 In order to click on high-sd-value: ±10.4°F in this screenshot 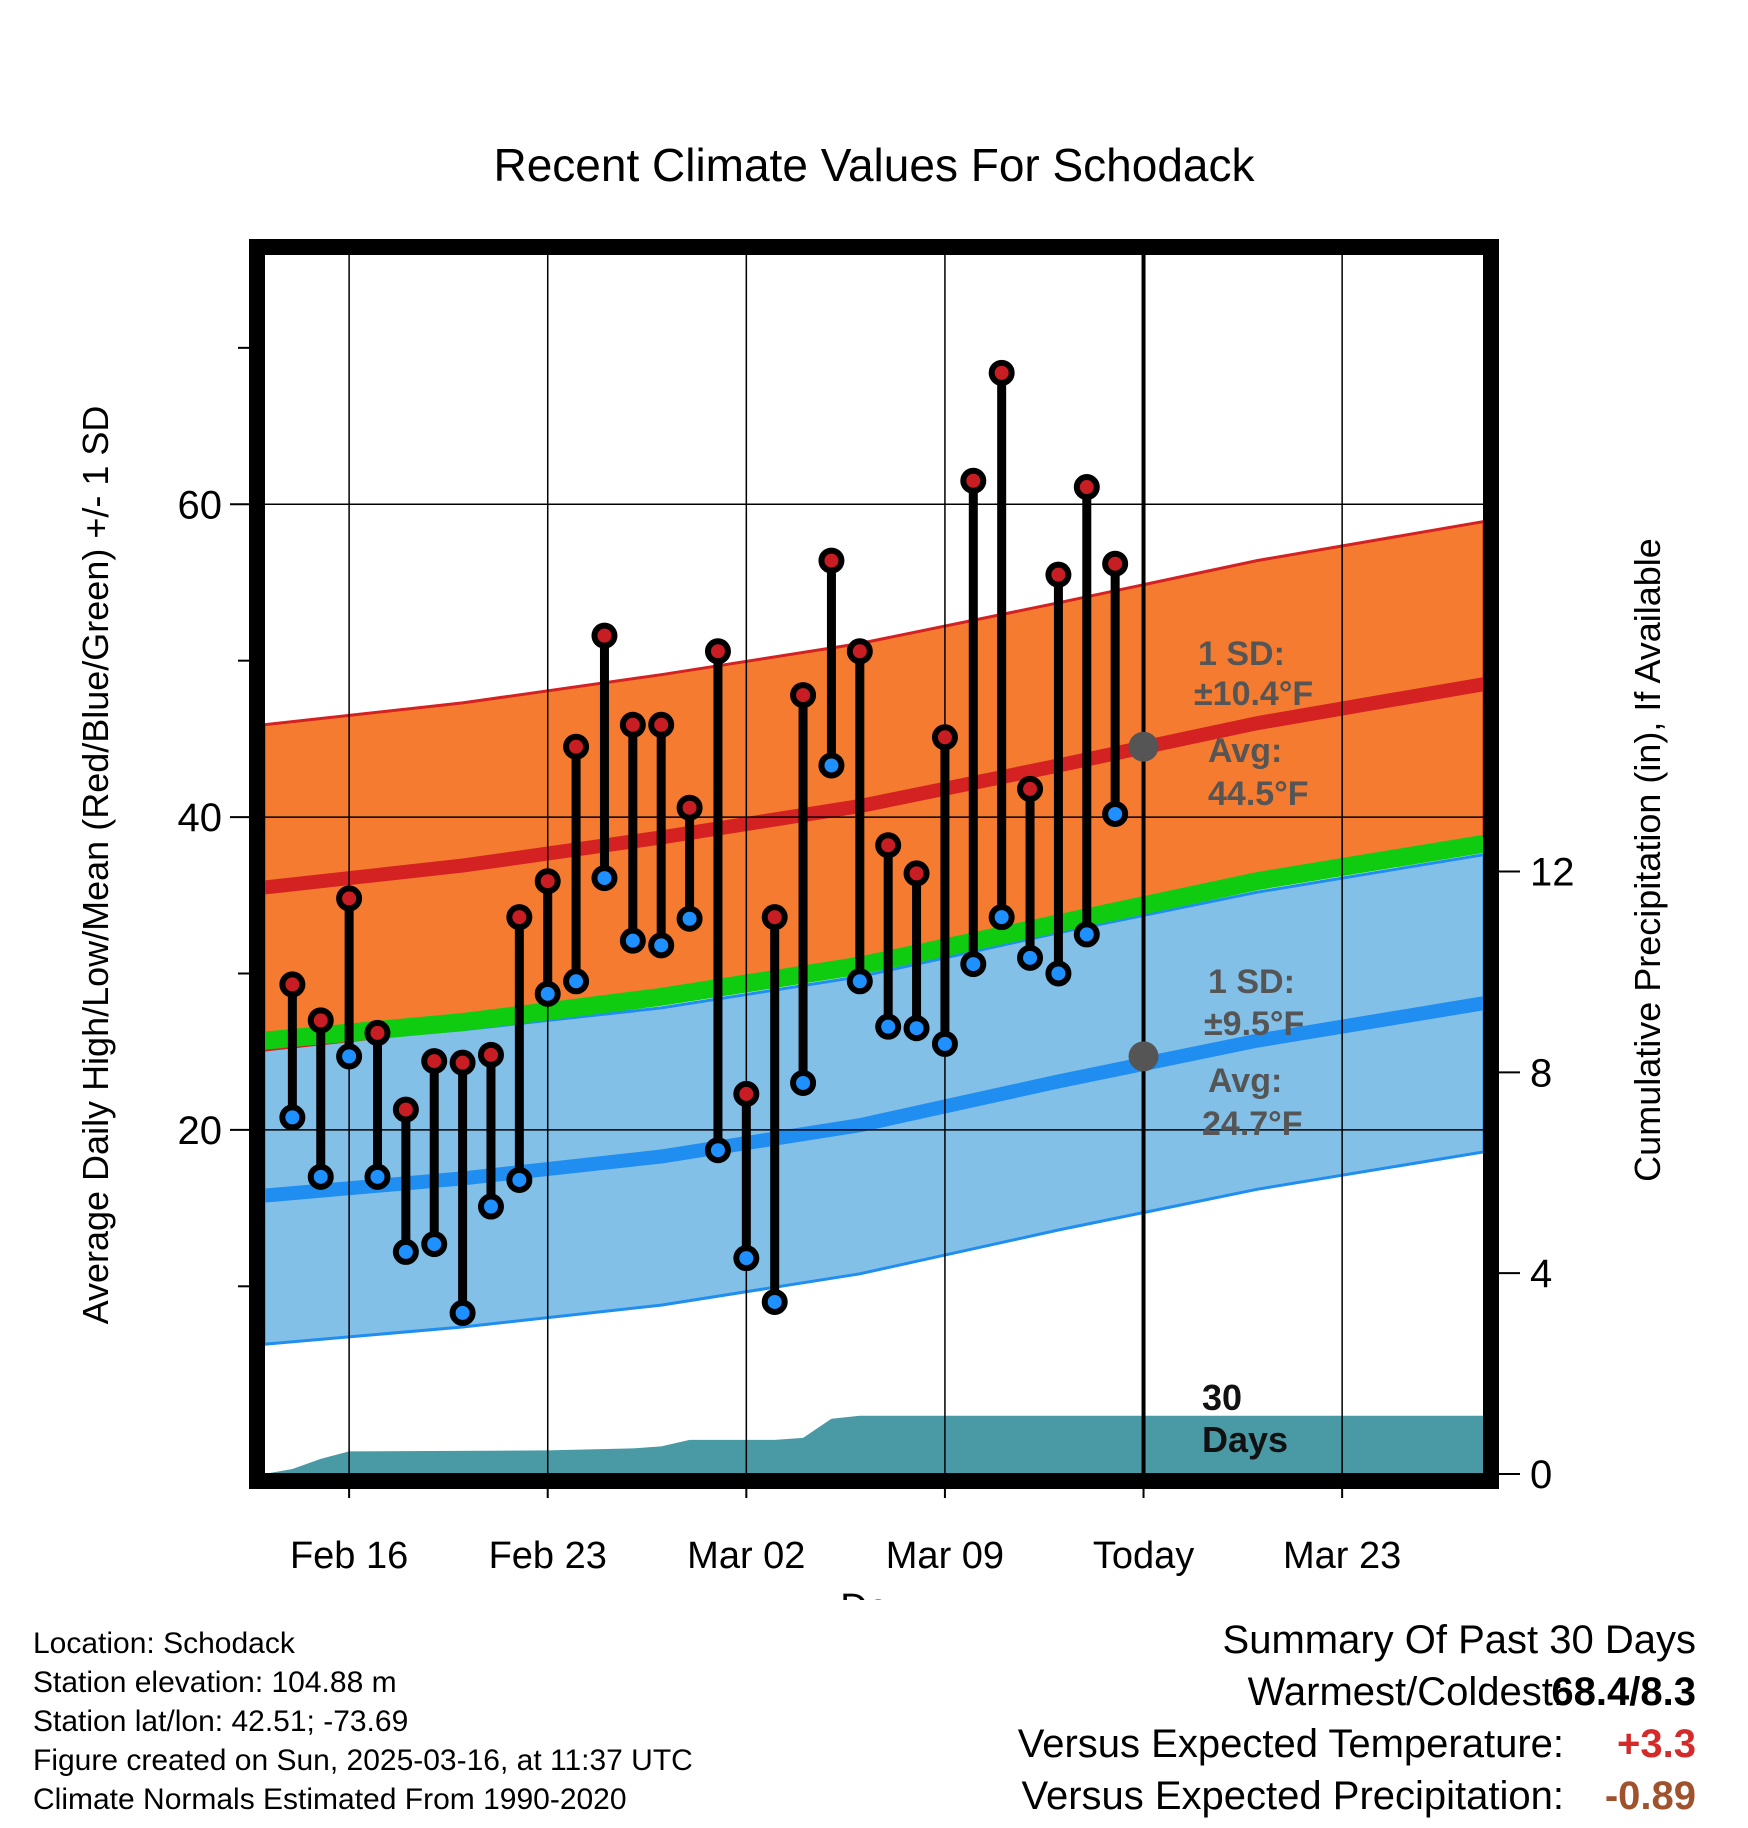, I will do `click(1253, 694)`.